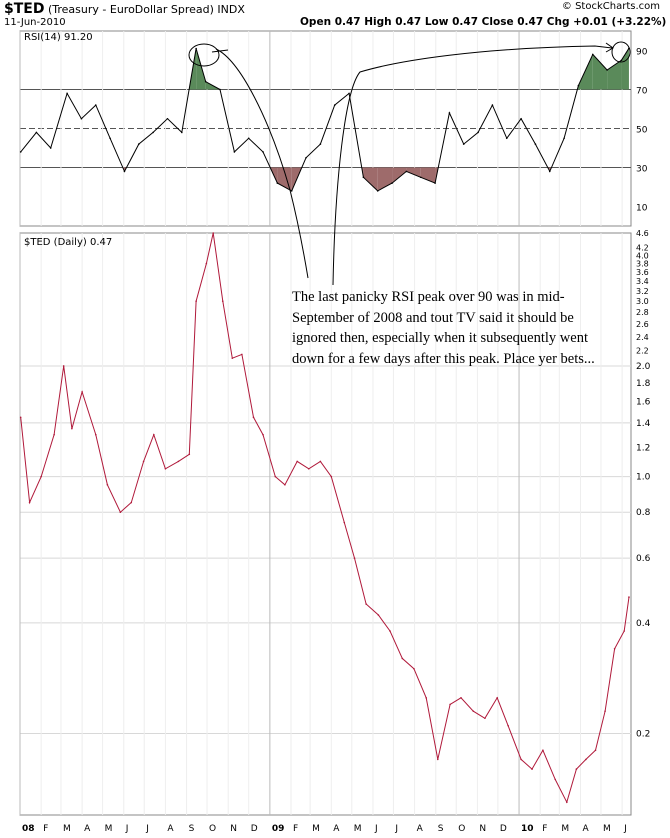  What do you see at coordinates (642, 255) in the screenshot?
I see `price-tick-label: 4.0` at bounding box center [642, 255].